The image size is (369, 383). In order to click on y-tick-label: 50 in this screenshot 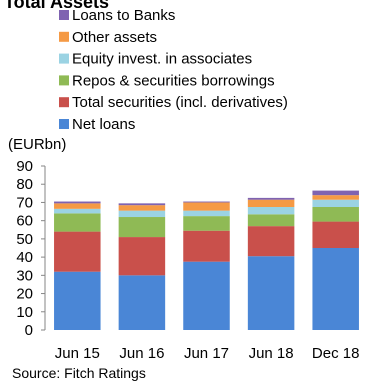, I will do `click(24, 239)`.